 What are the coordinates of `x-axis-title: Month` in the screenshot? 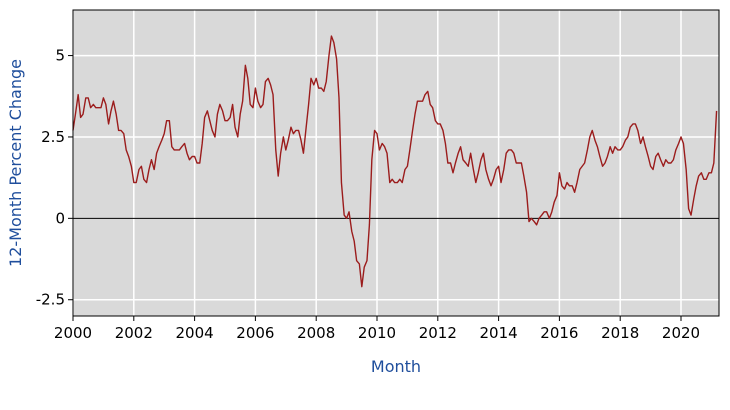 It's located at (396, 366).